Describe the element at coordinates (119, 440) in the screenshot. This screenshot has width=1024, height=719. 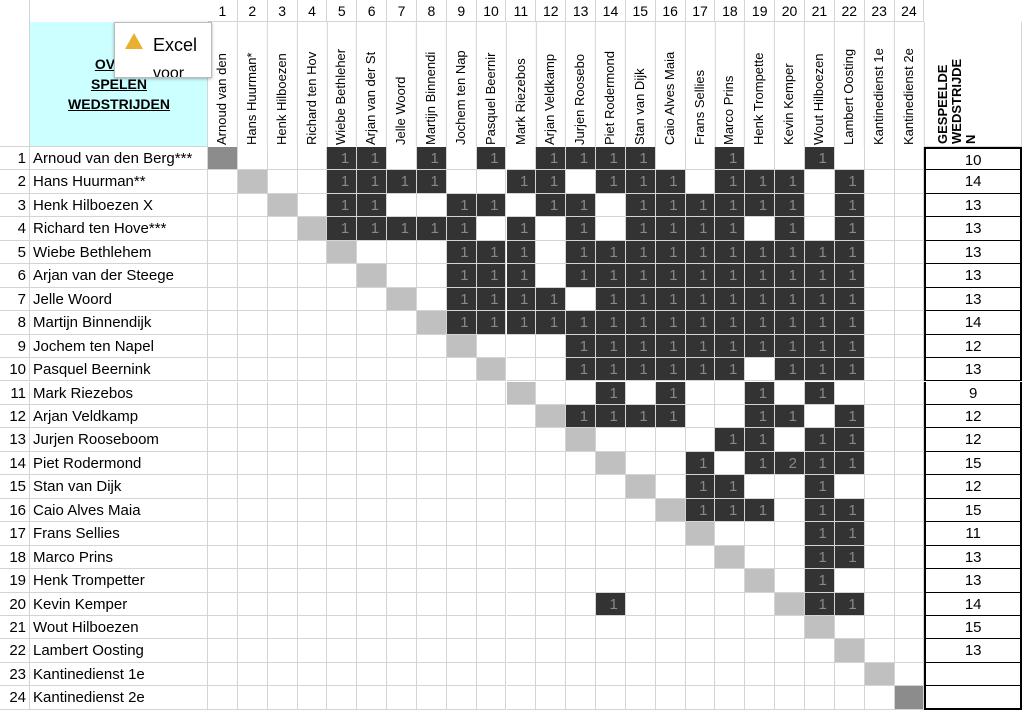
I see `player-name: Jurjen Rooseboom` at that location.